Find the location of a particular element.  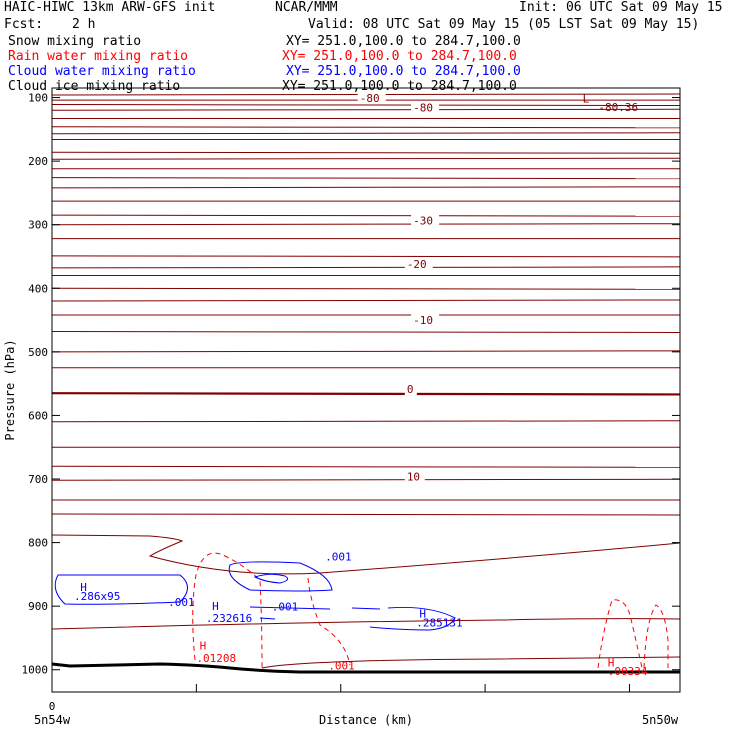

rain-label: .01208 is located at coordinates (216, 658).